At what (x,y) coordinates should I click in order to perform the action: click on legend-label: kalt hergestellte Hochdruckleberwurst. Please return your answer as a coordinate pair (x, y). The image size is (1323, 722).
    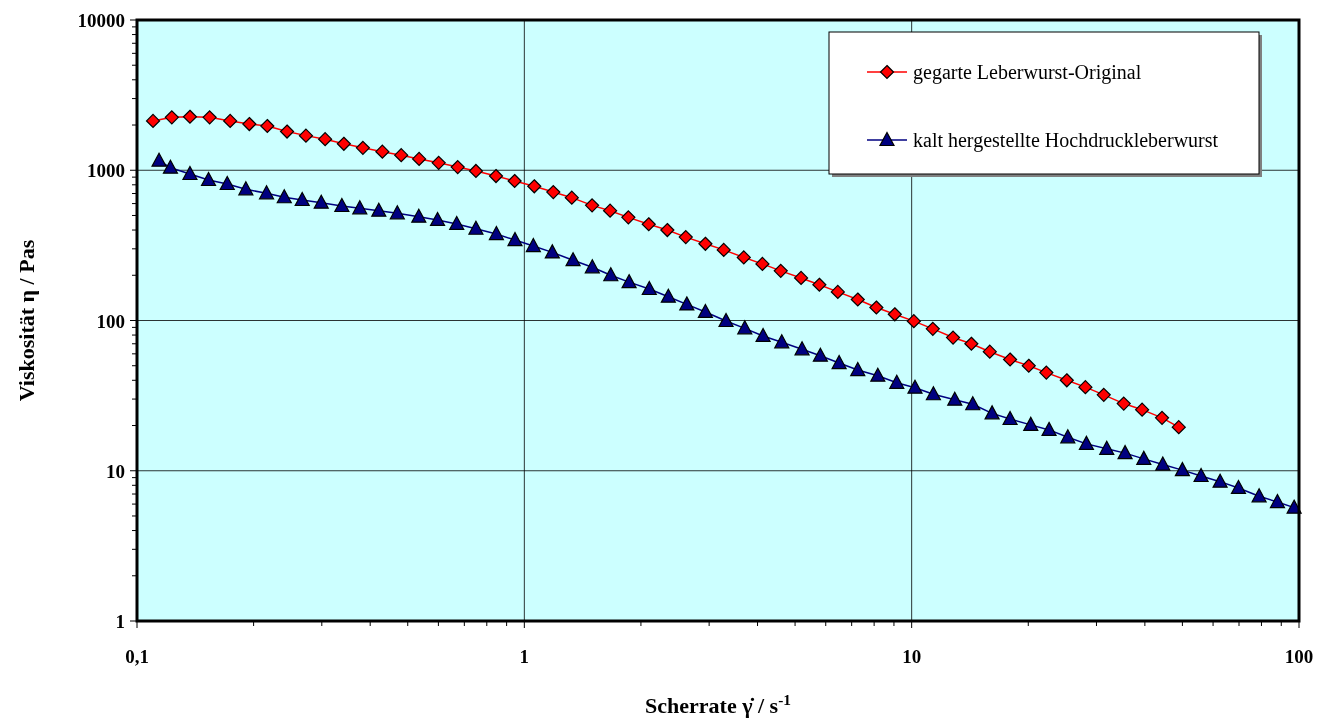
    Looking at the image, I should click on (1066, 140).